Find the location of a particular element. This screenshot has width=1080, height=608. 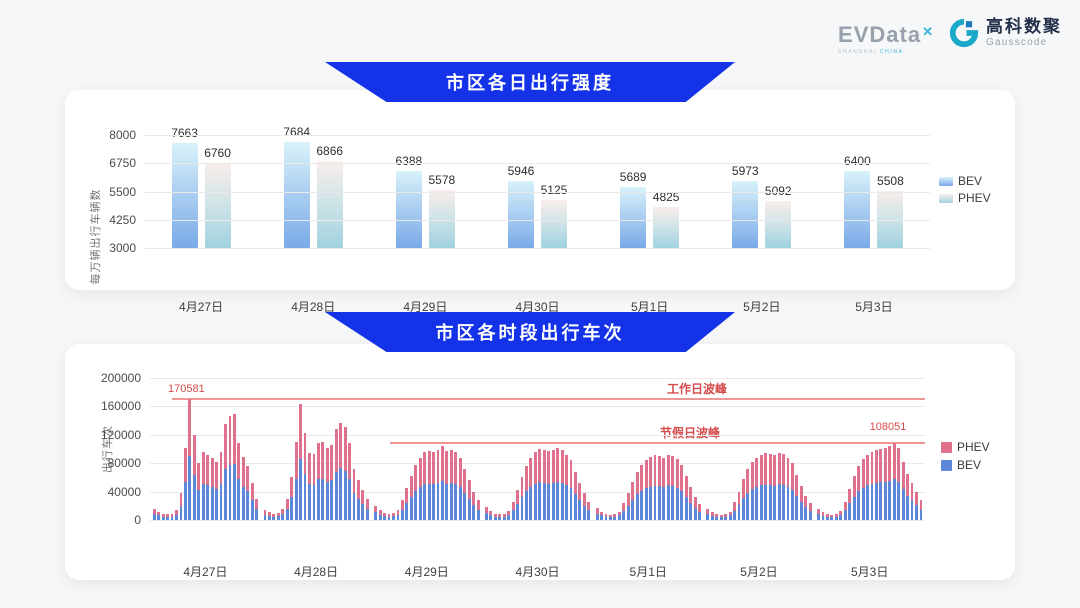

bar-value-label: 7663 is located at coordinates (184, 132).